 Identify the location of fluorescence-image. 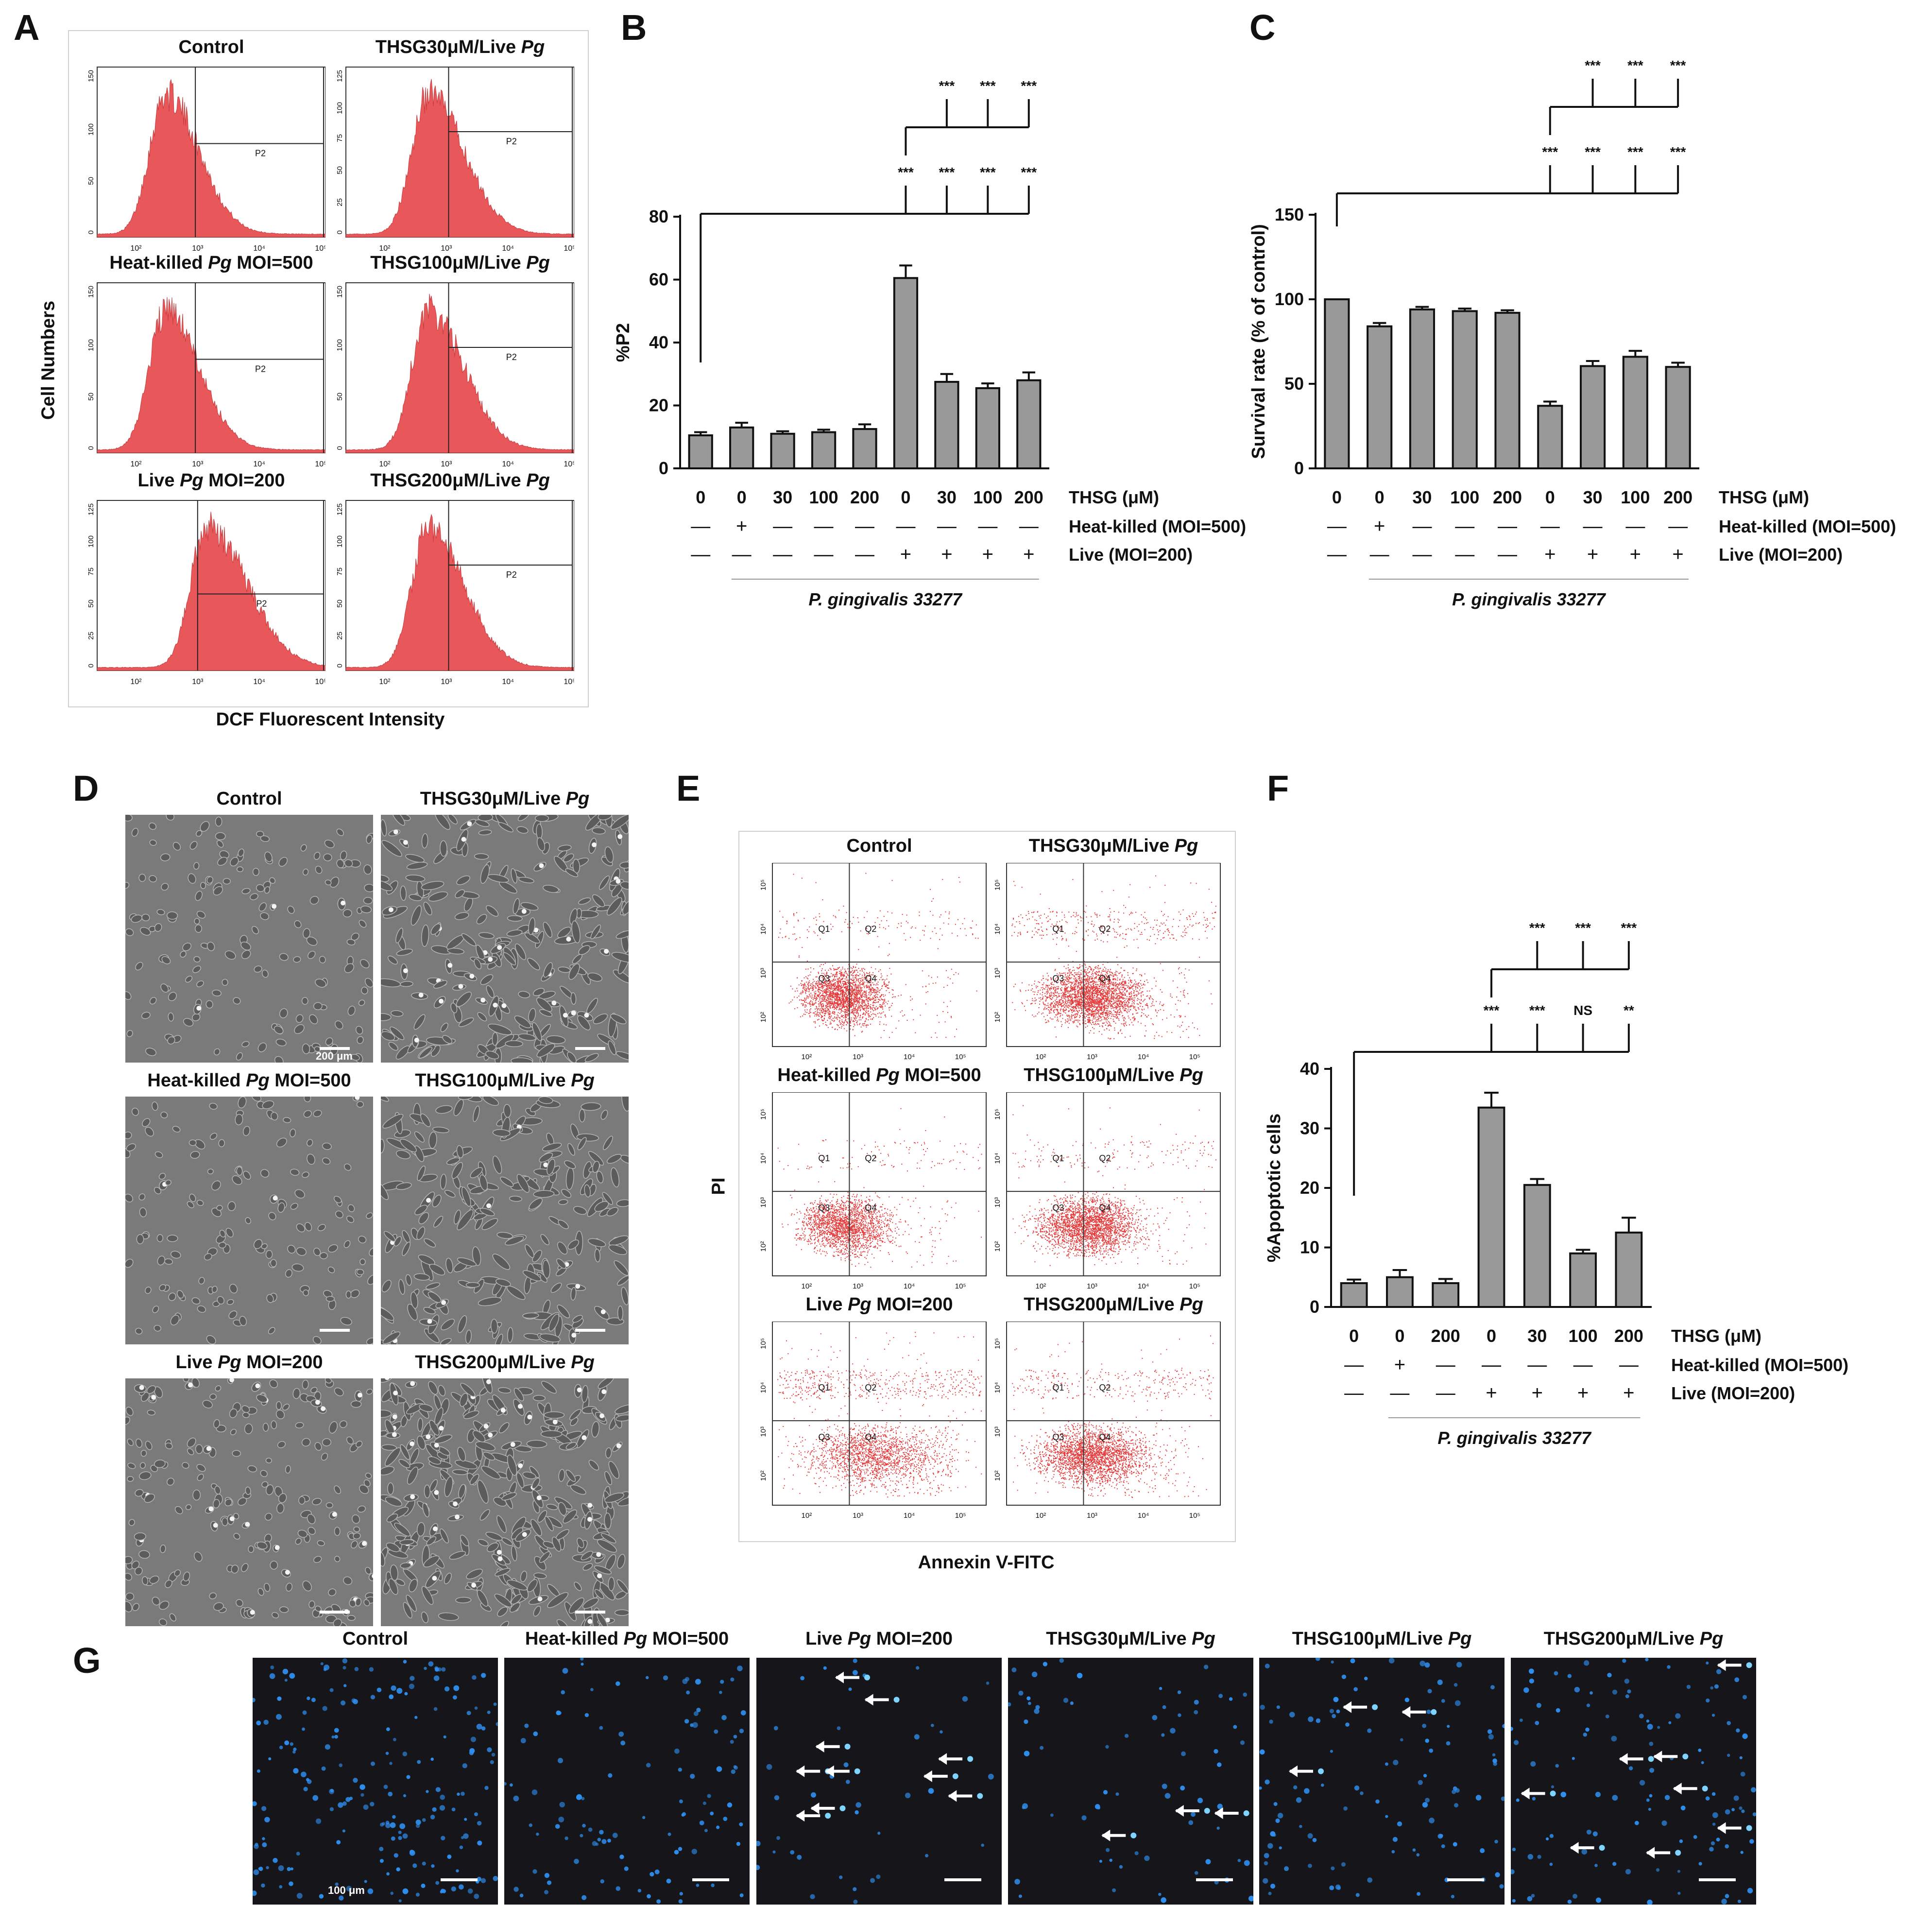
(1382, 1781).